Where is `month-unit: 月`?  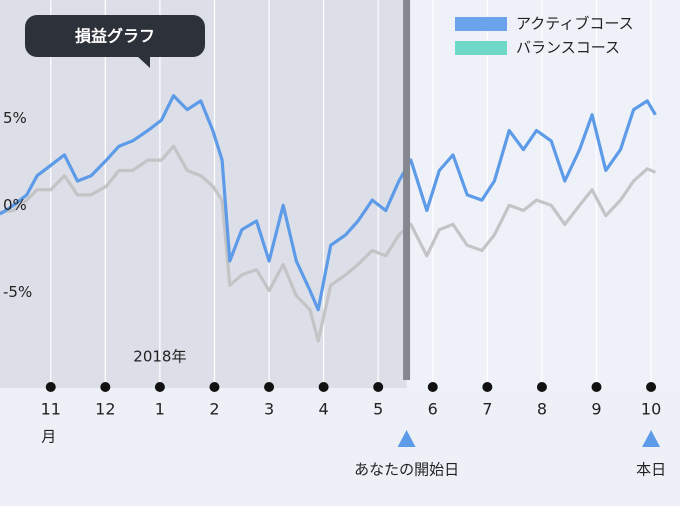 month-unit: 月 is located at coordinates (48, 437).